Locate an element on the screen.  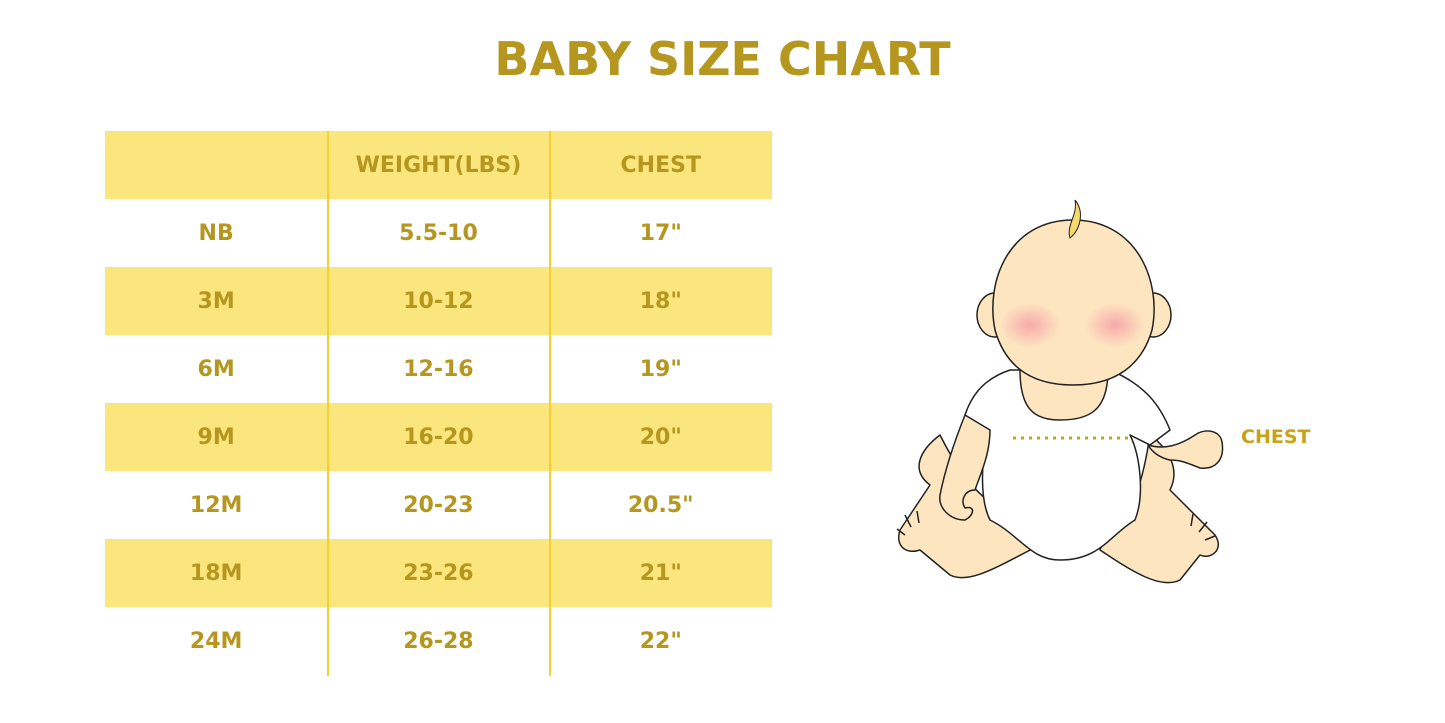
header-cell is located at coordinates (216, 165).